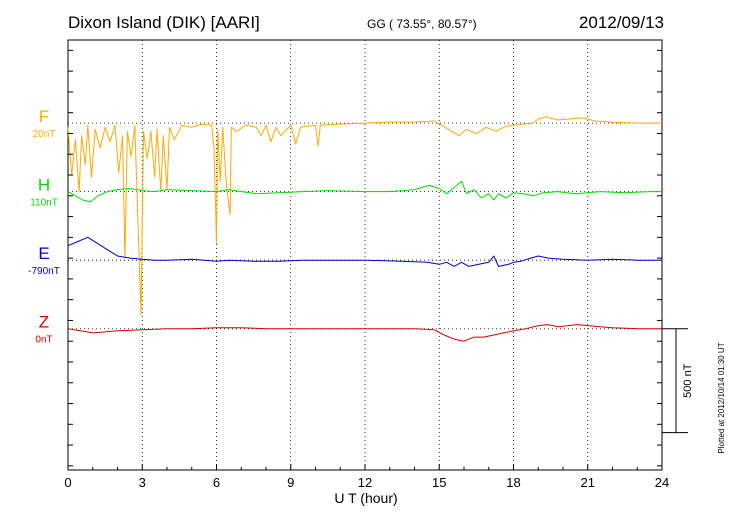  I want to click on scale-bar-label: 500 nT, so click(688, 380).